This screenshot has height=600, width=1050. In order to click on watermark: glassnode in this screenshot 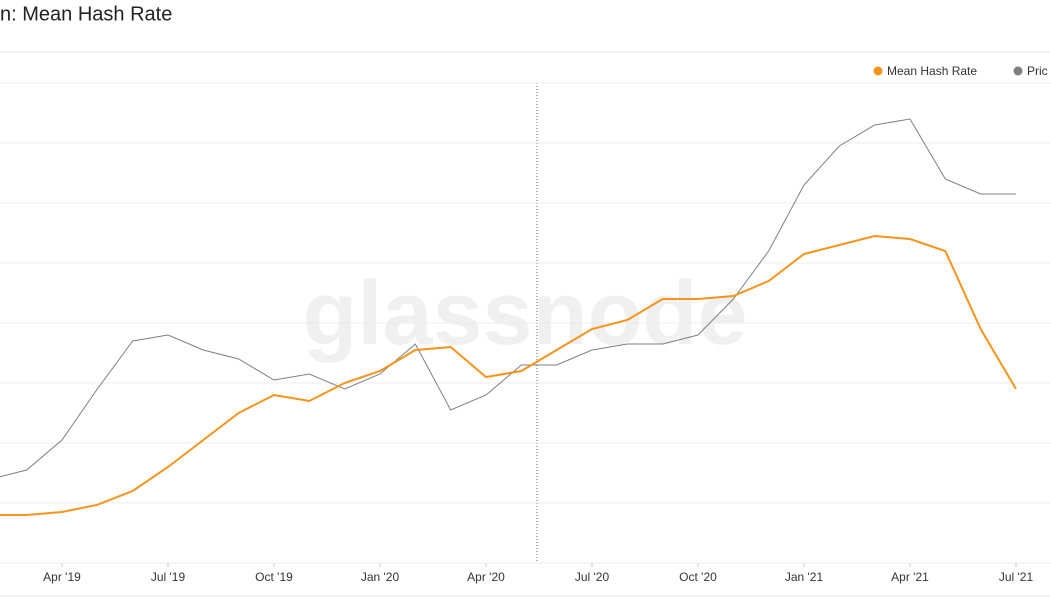, I will do `click(524, 314)`.